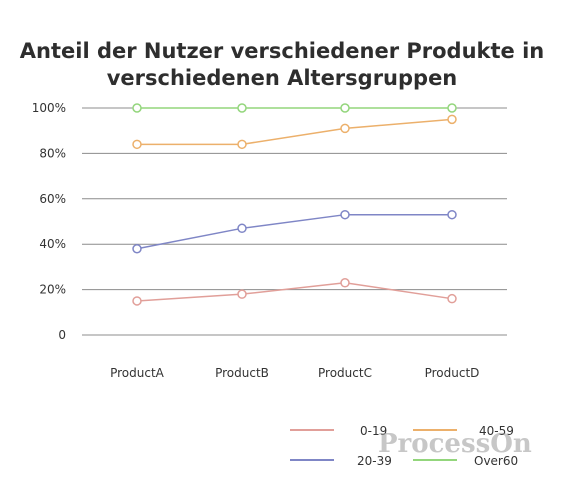  I want to click on y-tick-label: 60%, so click(52, 199).